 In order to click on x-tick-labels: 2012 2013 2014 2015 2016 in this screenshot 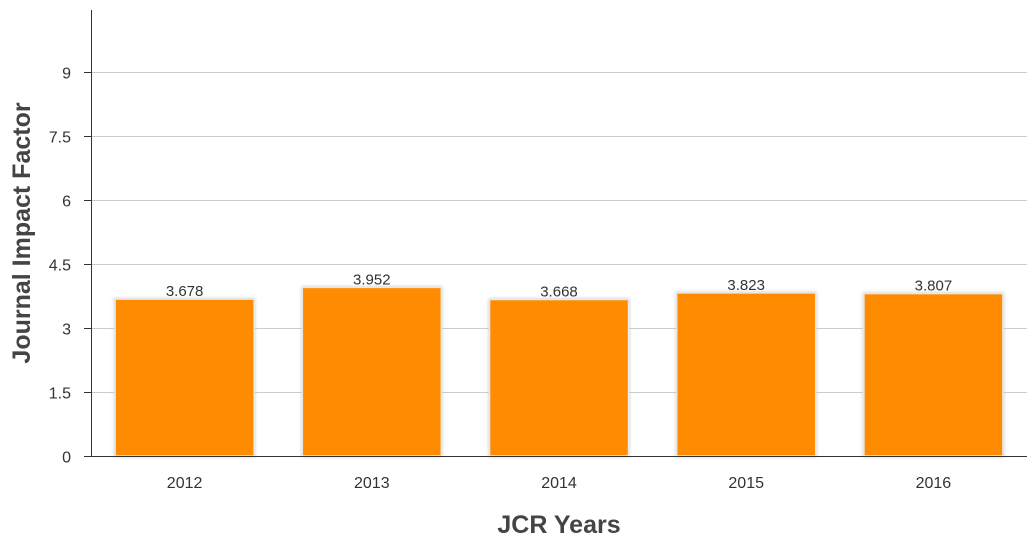, I will do `click(559, 483)`.